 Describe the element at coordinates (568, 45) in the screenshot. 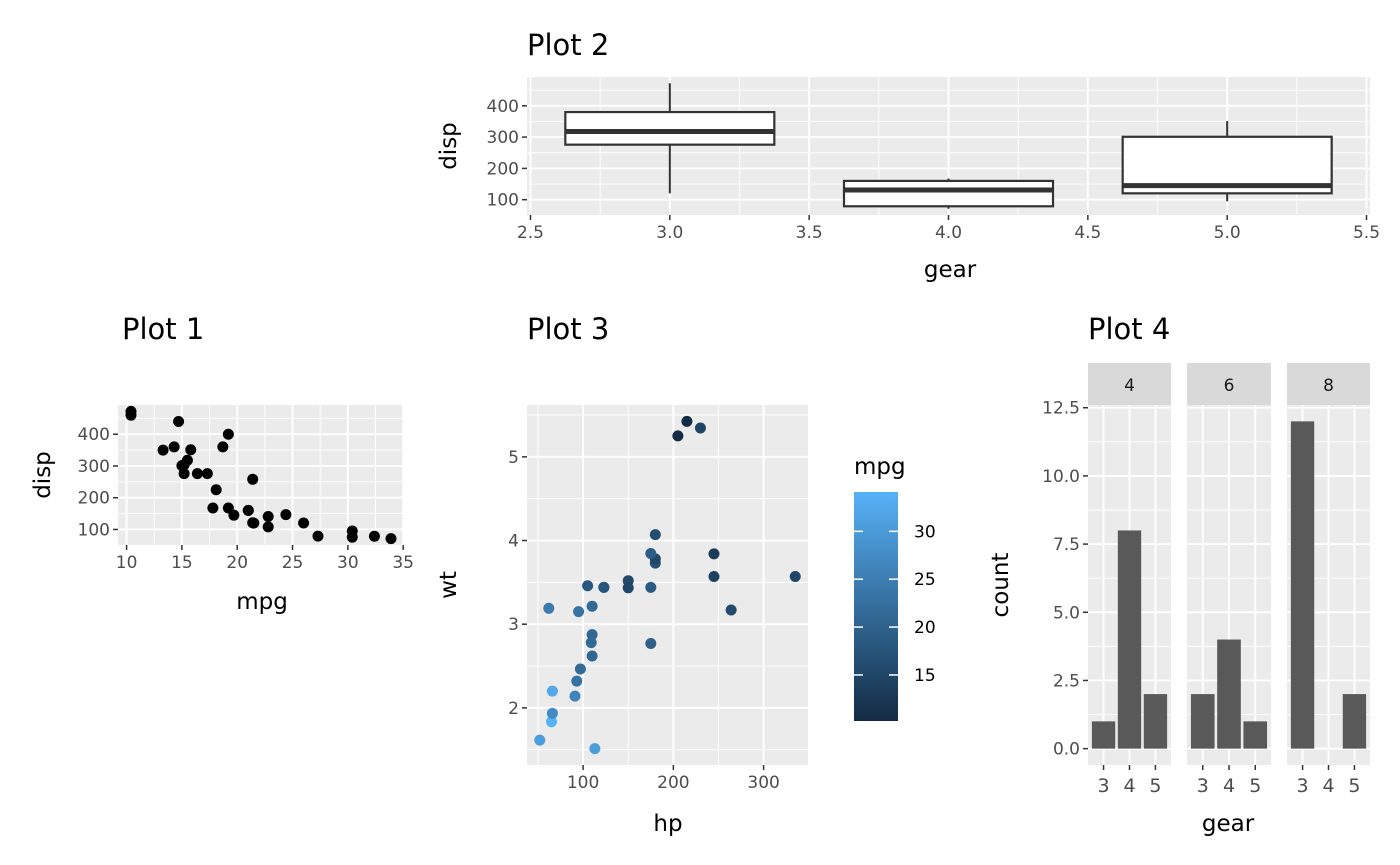

I see `plot-title: Plot 2` at that location.